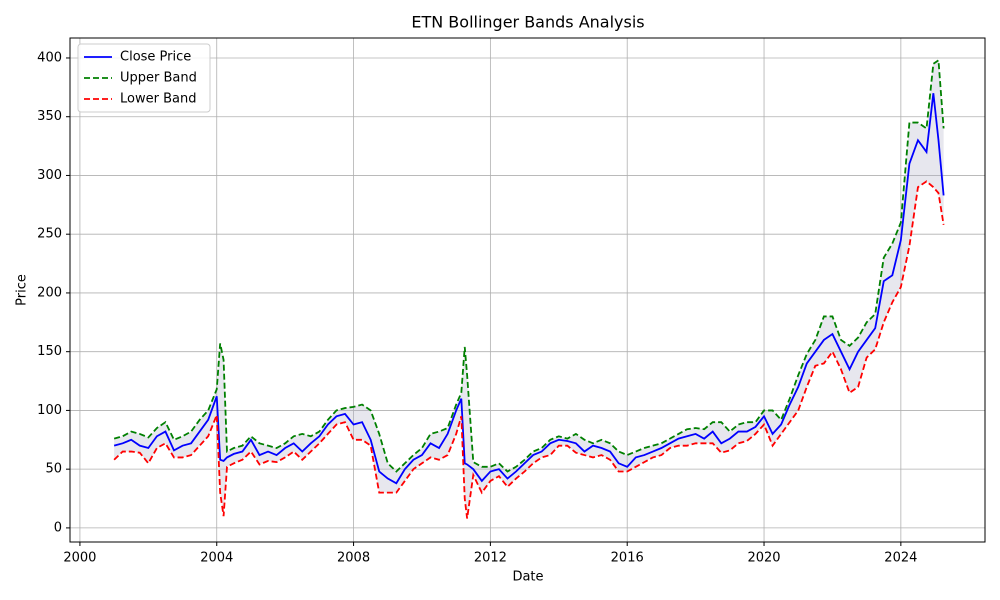  I want to click on y-tick-label: 400, so click(49, 57).